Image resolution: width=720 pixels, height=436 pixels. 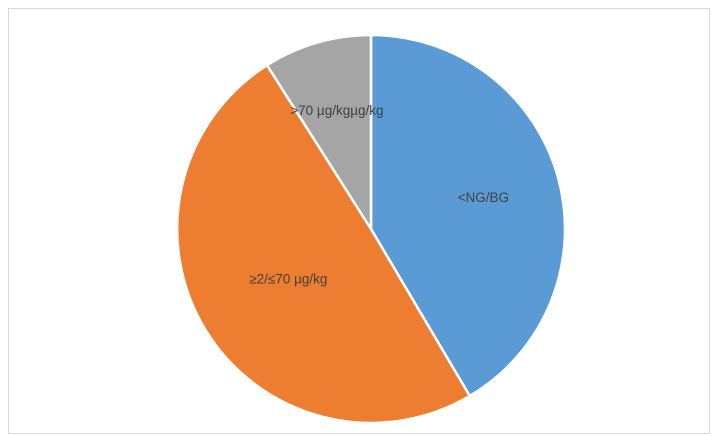 What do you see at coordinates (288, 278) in the screenshot?
I see `pie-slice-label-2: ≥2/≤70 µg/kg` at bounding box center [288, 278].